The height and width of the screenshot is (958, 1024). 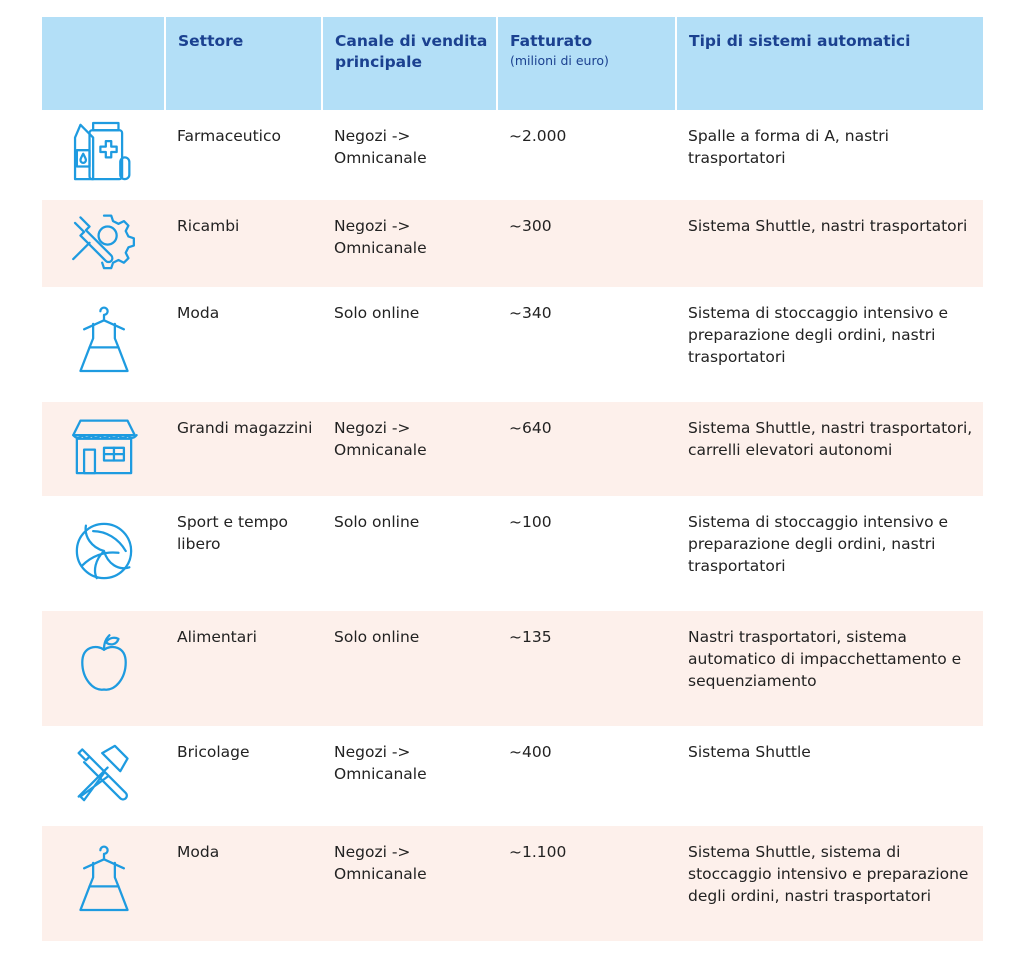 I want to click on cell-fatturato: ~400, so click(x=530, y=752).